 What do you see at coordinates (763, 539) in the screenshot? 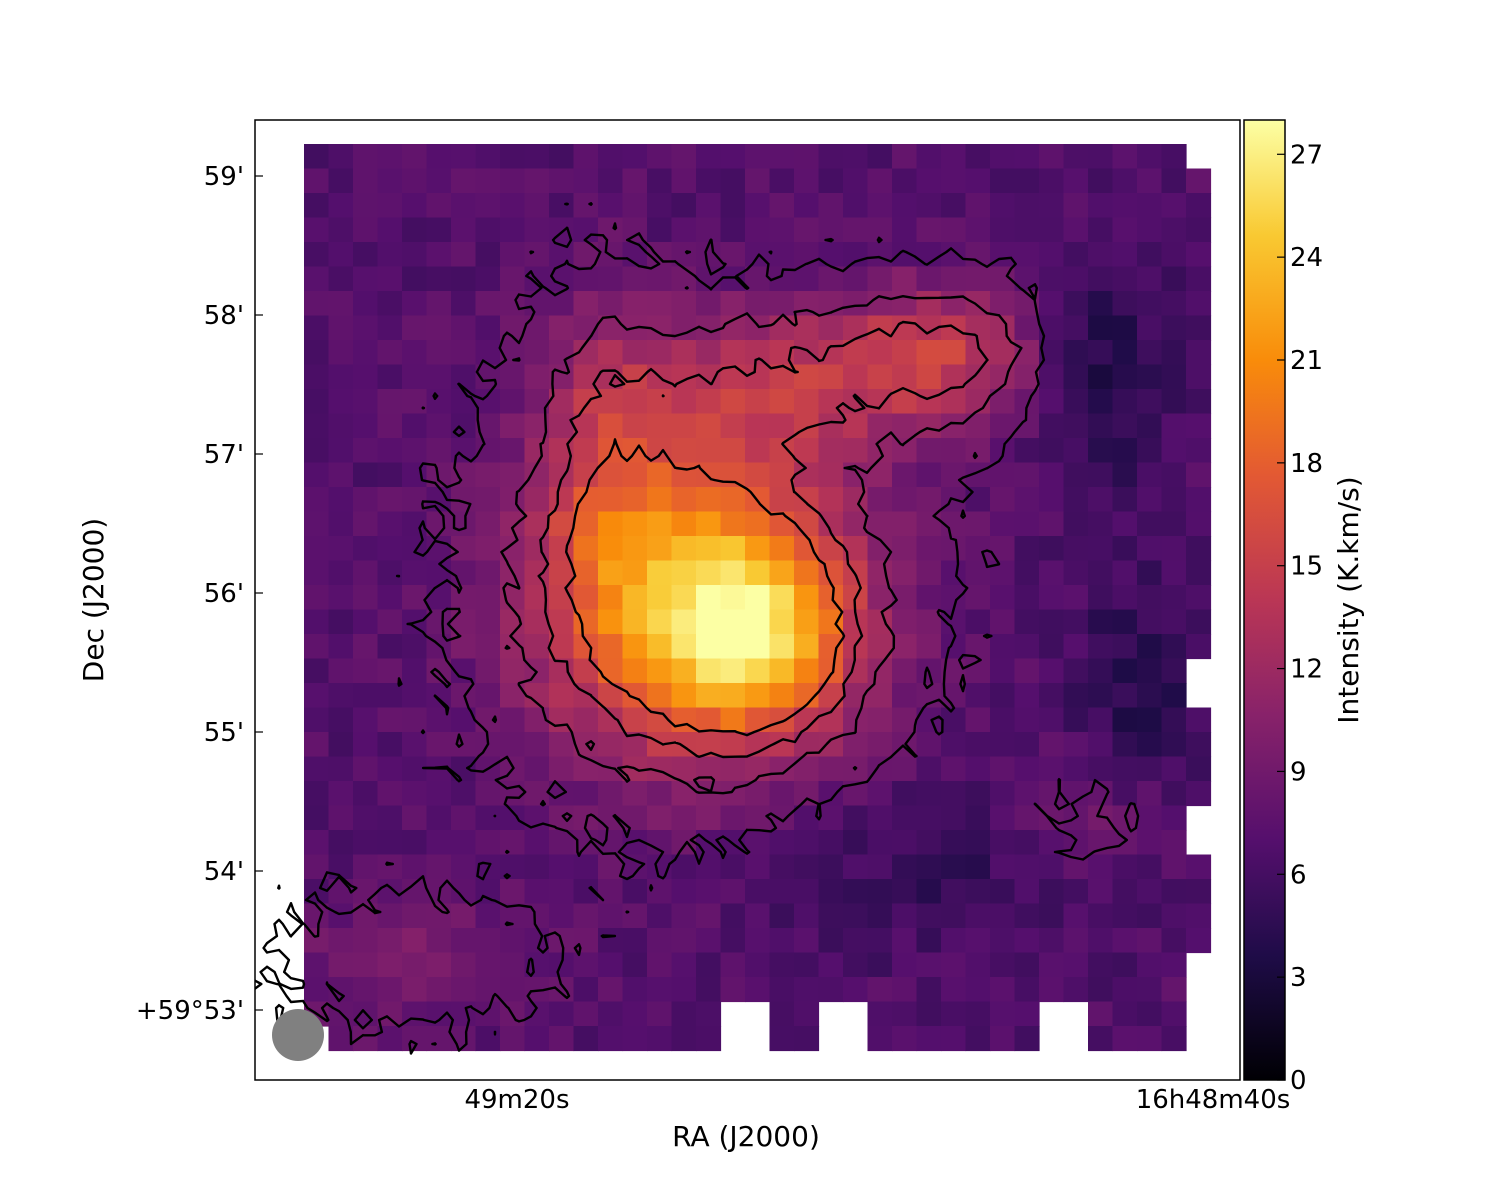
I see `contour-level` at bounding box center [763, 539].